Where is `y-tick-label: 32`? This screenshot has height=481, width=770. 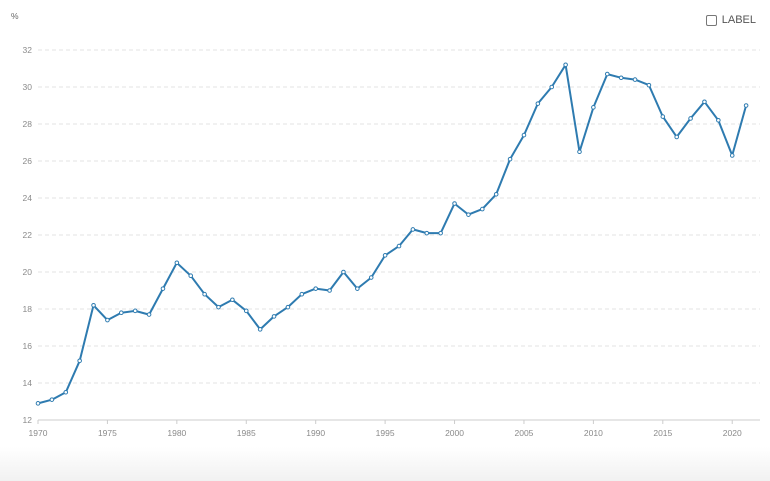
y-tick-label: 32 is located at coordinates (28, 50).